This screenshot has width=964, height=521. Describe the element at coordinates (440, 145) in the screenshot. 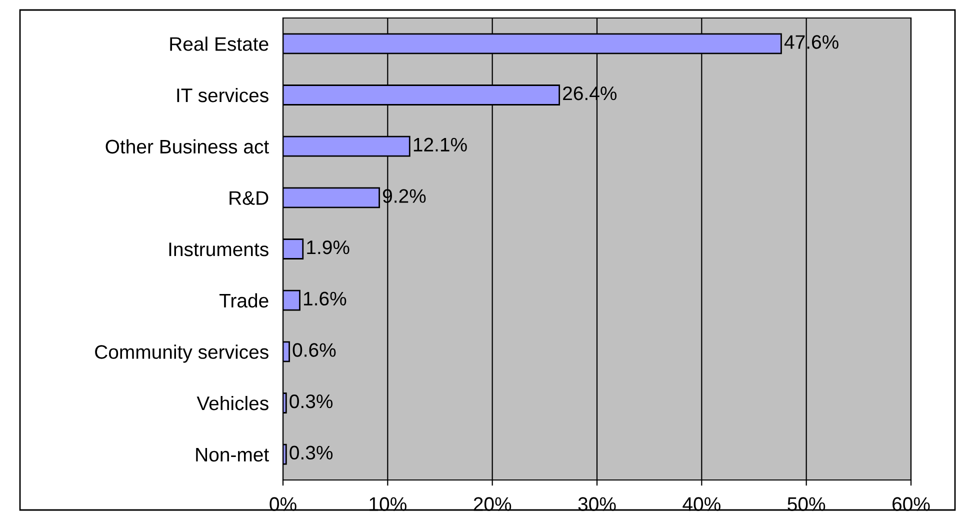

I see `data-label: 12.1%` at that location.